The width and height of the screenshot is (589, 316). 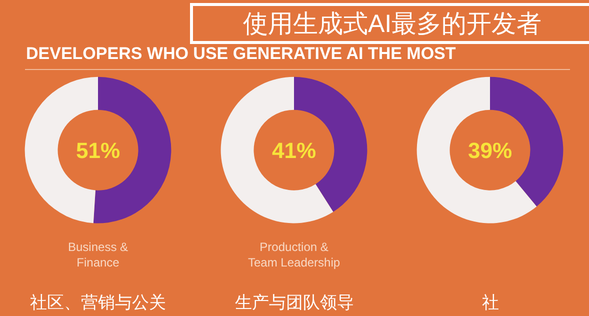 What do you see at coordinates (294, 255) in the screenshot?
I see `text: Production & Team Leadership` at bounding box center [294, 255].